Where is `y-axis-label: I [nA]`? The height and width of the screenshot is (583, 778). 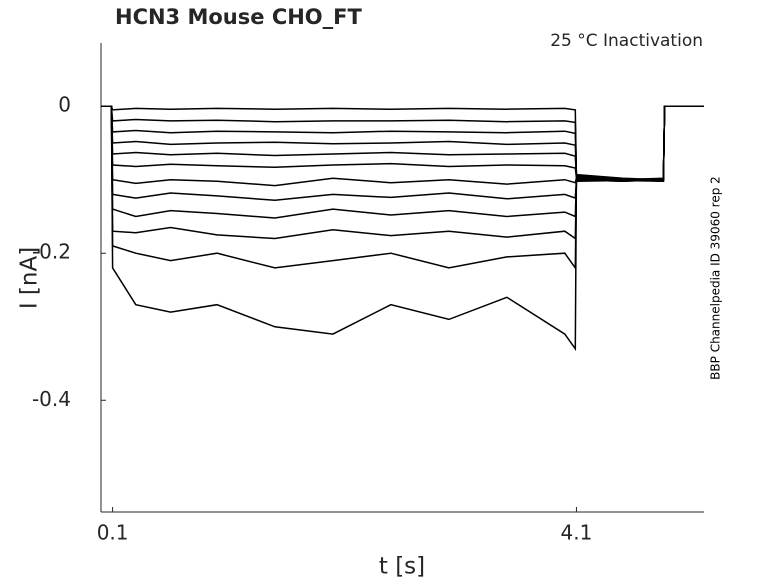 y-axis-label: I [nA] is located at coordinates (30, 278).